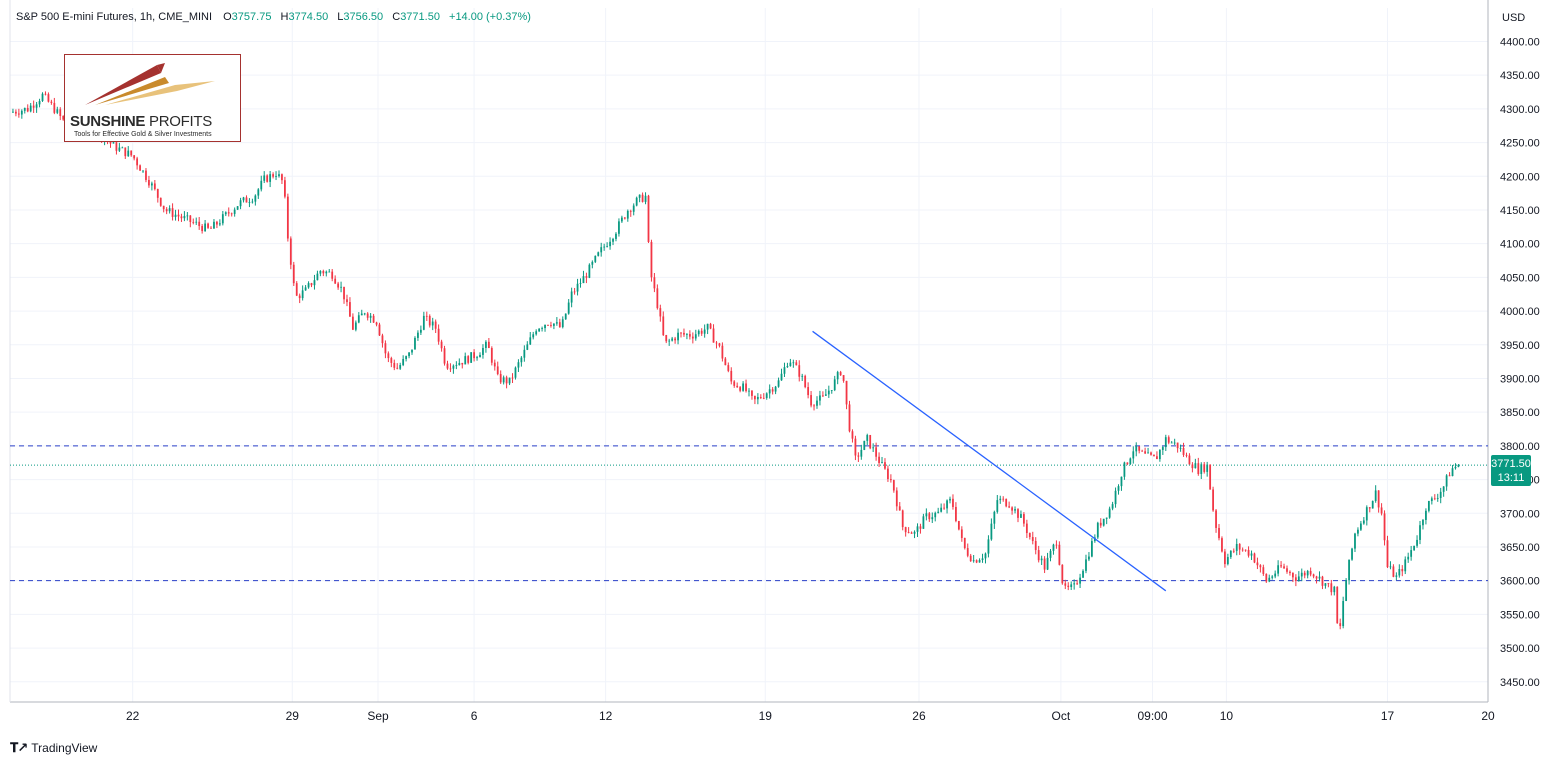 The width and height of the screenshot is (1560, 766). Describe the element at coordinates (53, 748) in the screenshot. I see `tradingview-attribution: 𝐓↗ TradingView` at that location.